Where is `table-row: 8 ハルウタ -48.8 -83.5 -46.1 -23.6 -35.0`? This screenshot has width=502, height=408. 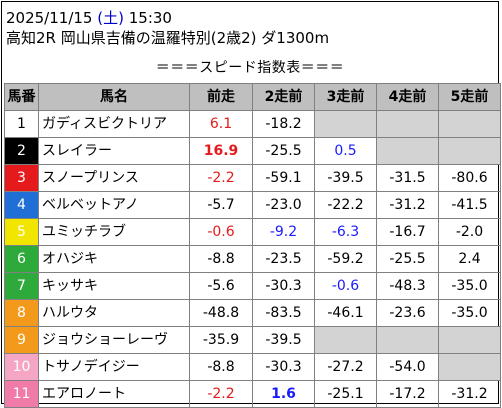
table-row: 8 ハルウタ -48.8 -83.5 -46.1 -23.6 -35.0 is located at coordinates (252, 313).